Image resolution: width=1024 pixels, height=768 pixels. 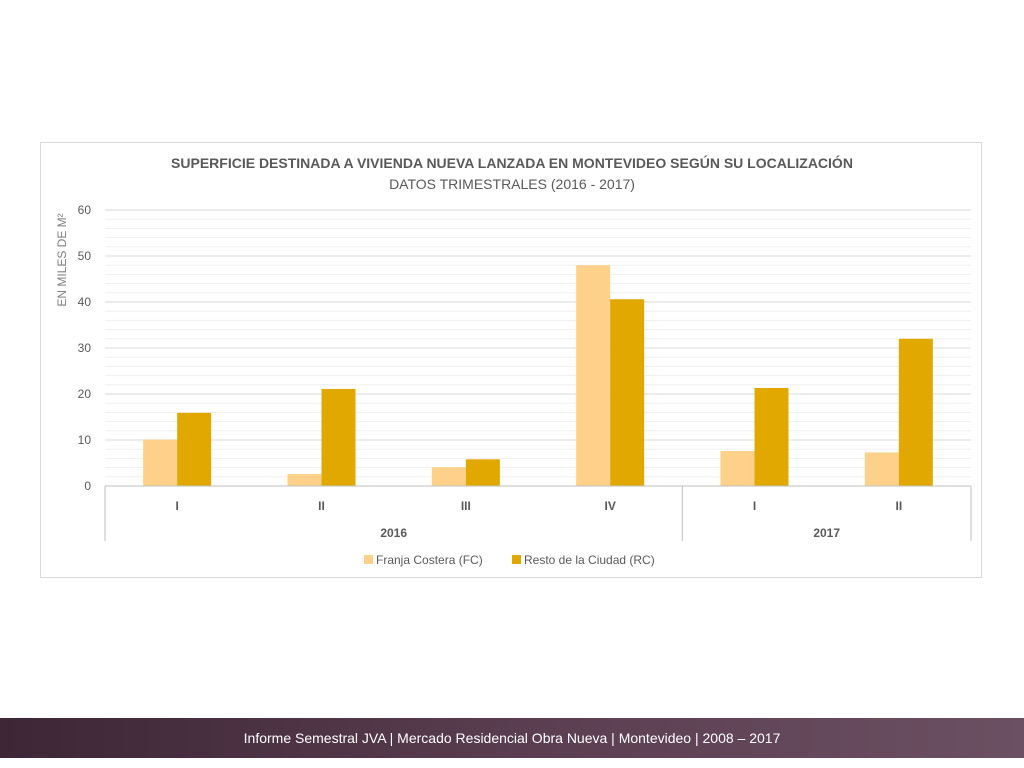 I want to click on legend-swatch-rc, so click(x=516, y=559).